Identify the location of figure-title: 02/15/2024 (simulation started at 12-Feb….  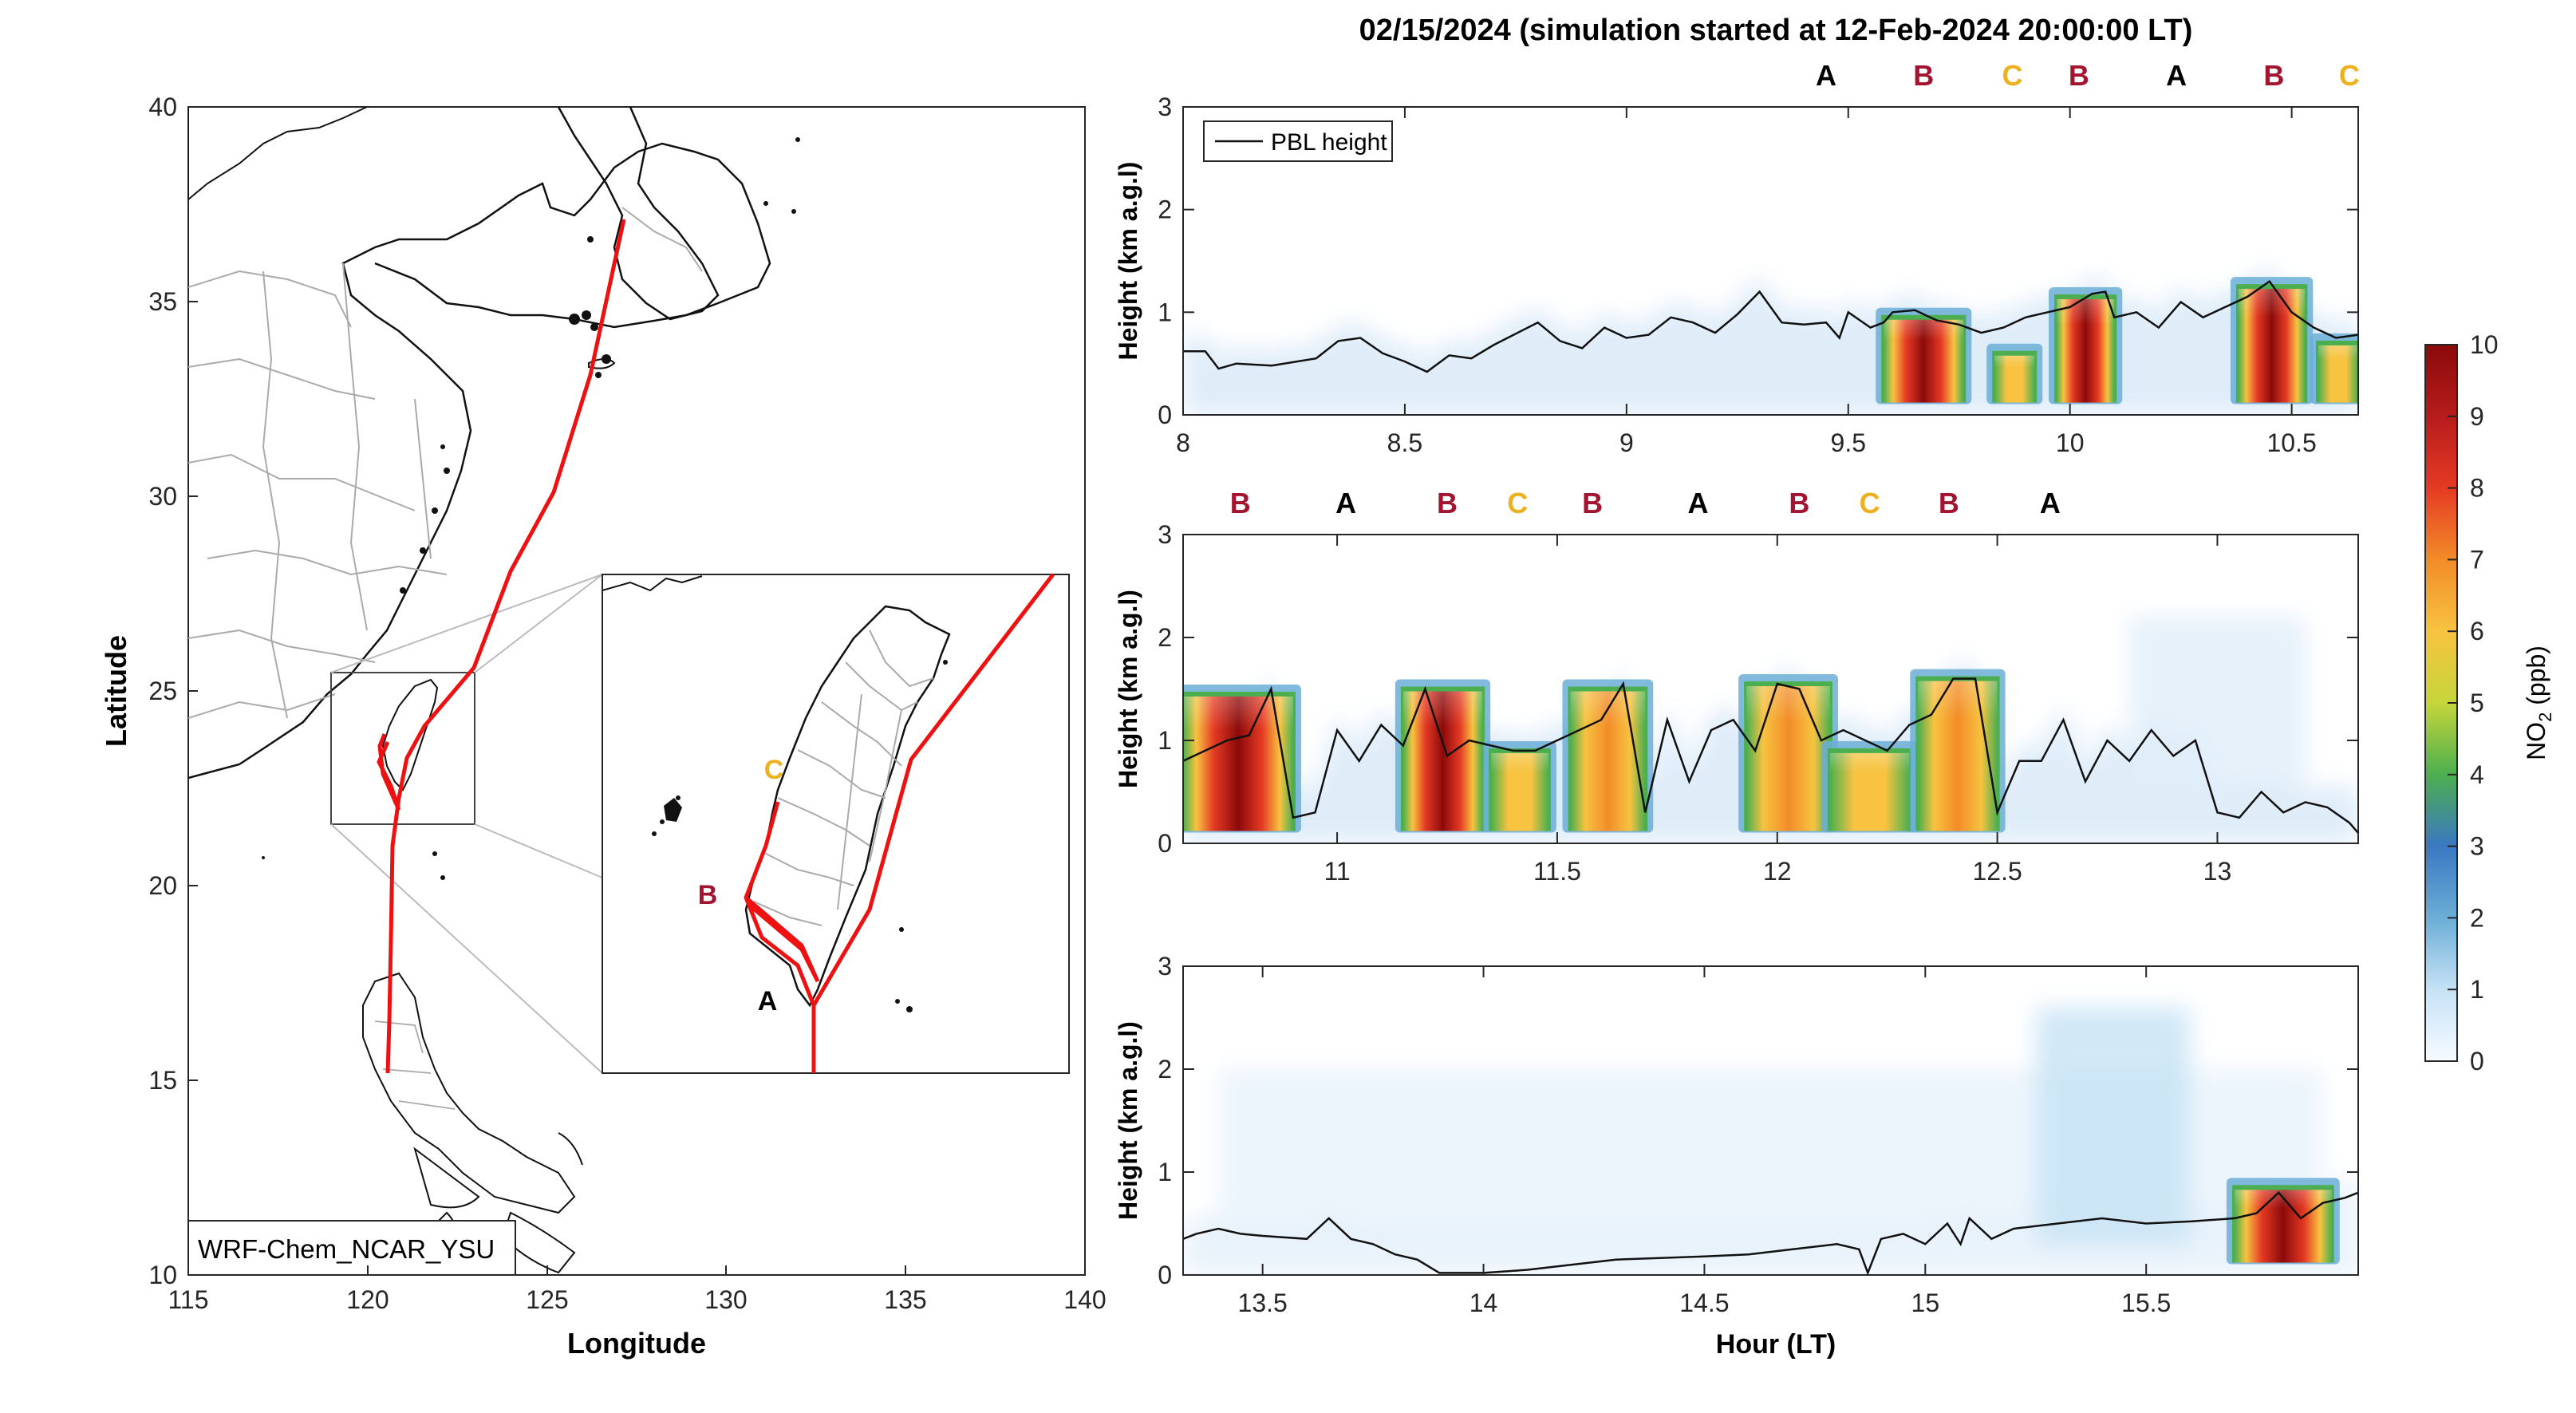
(1776, 30).